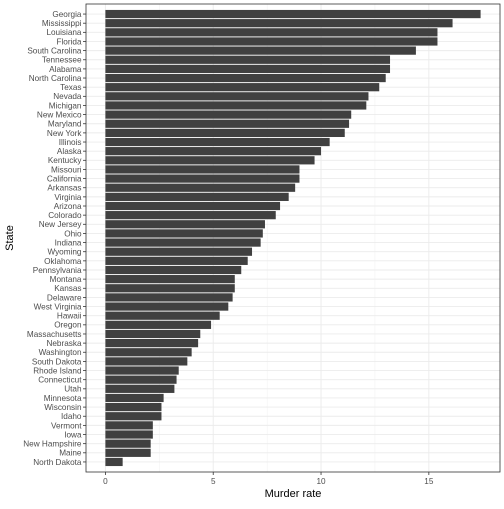 The width and height of the screenshot is (504, 509). I want to click on y-tick-label: Mississippi, so click(62, 23).